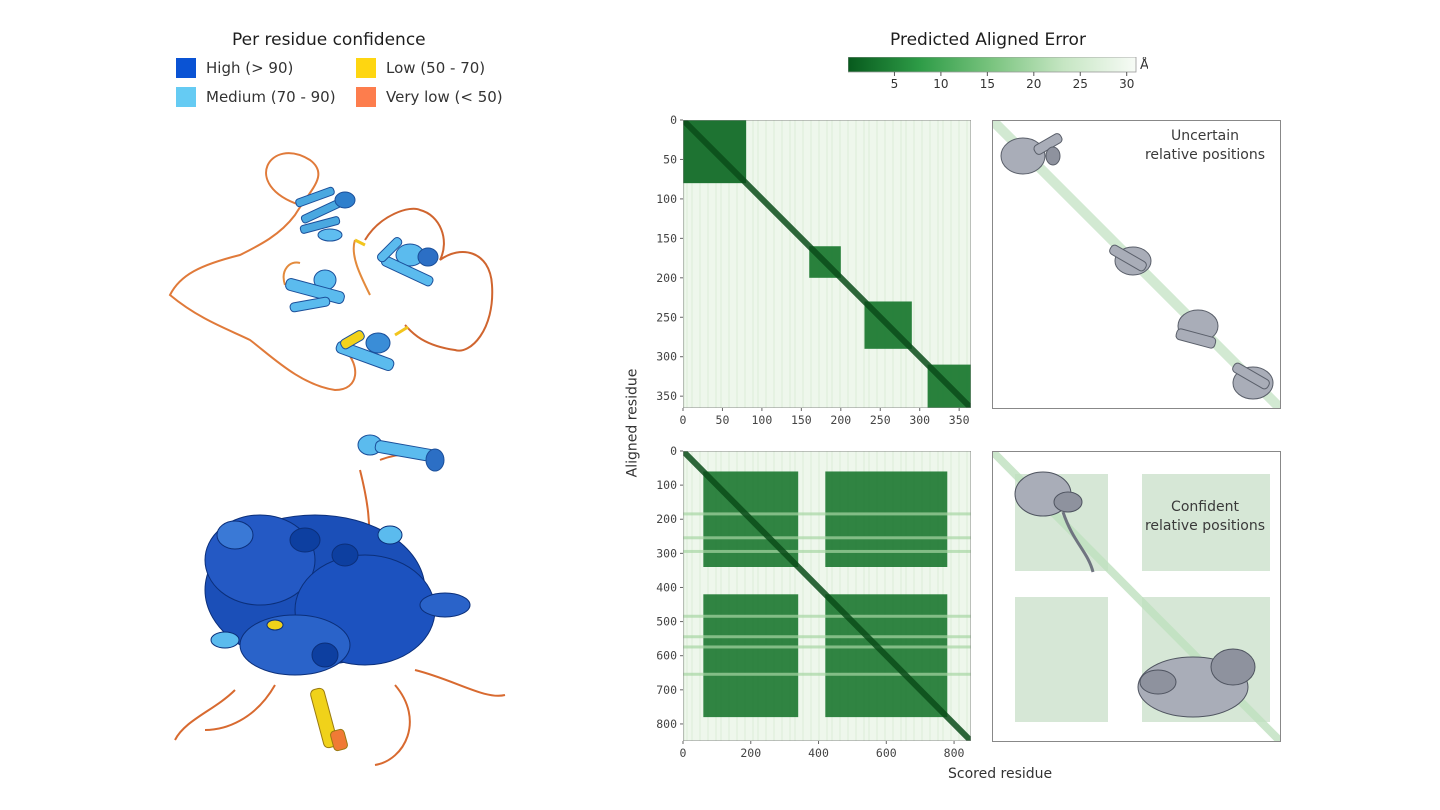  What do you see at coordinates (954, 753) in the screenshot?
I see `x-tick-label: 800` at bounding box center [954, 753].